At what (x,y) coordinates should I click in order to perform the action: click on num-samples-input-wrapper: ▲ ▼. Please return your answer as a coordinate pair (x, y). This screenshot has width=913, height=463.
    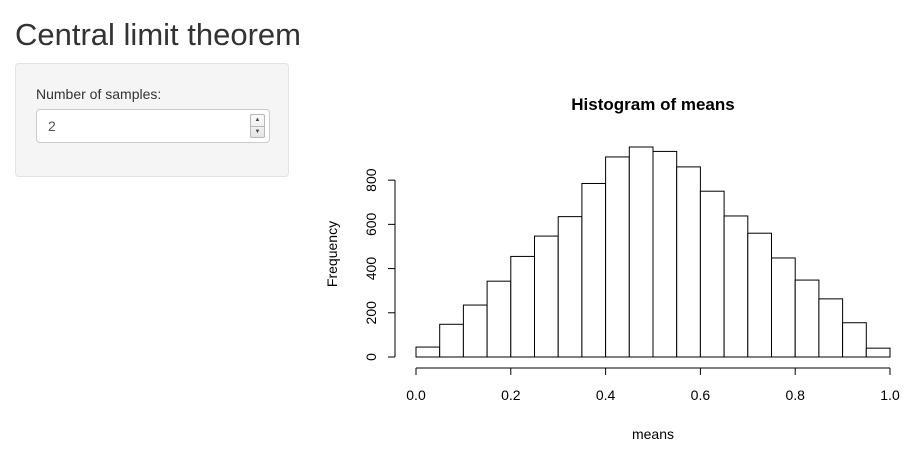
    Looking at the image, I should click on (153, 126).